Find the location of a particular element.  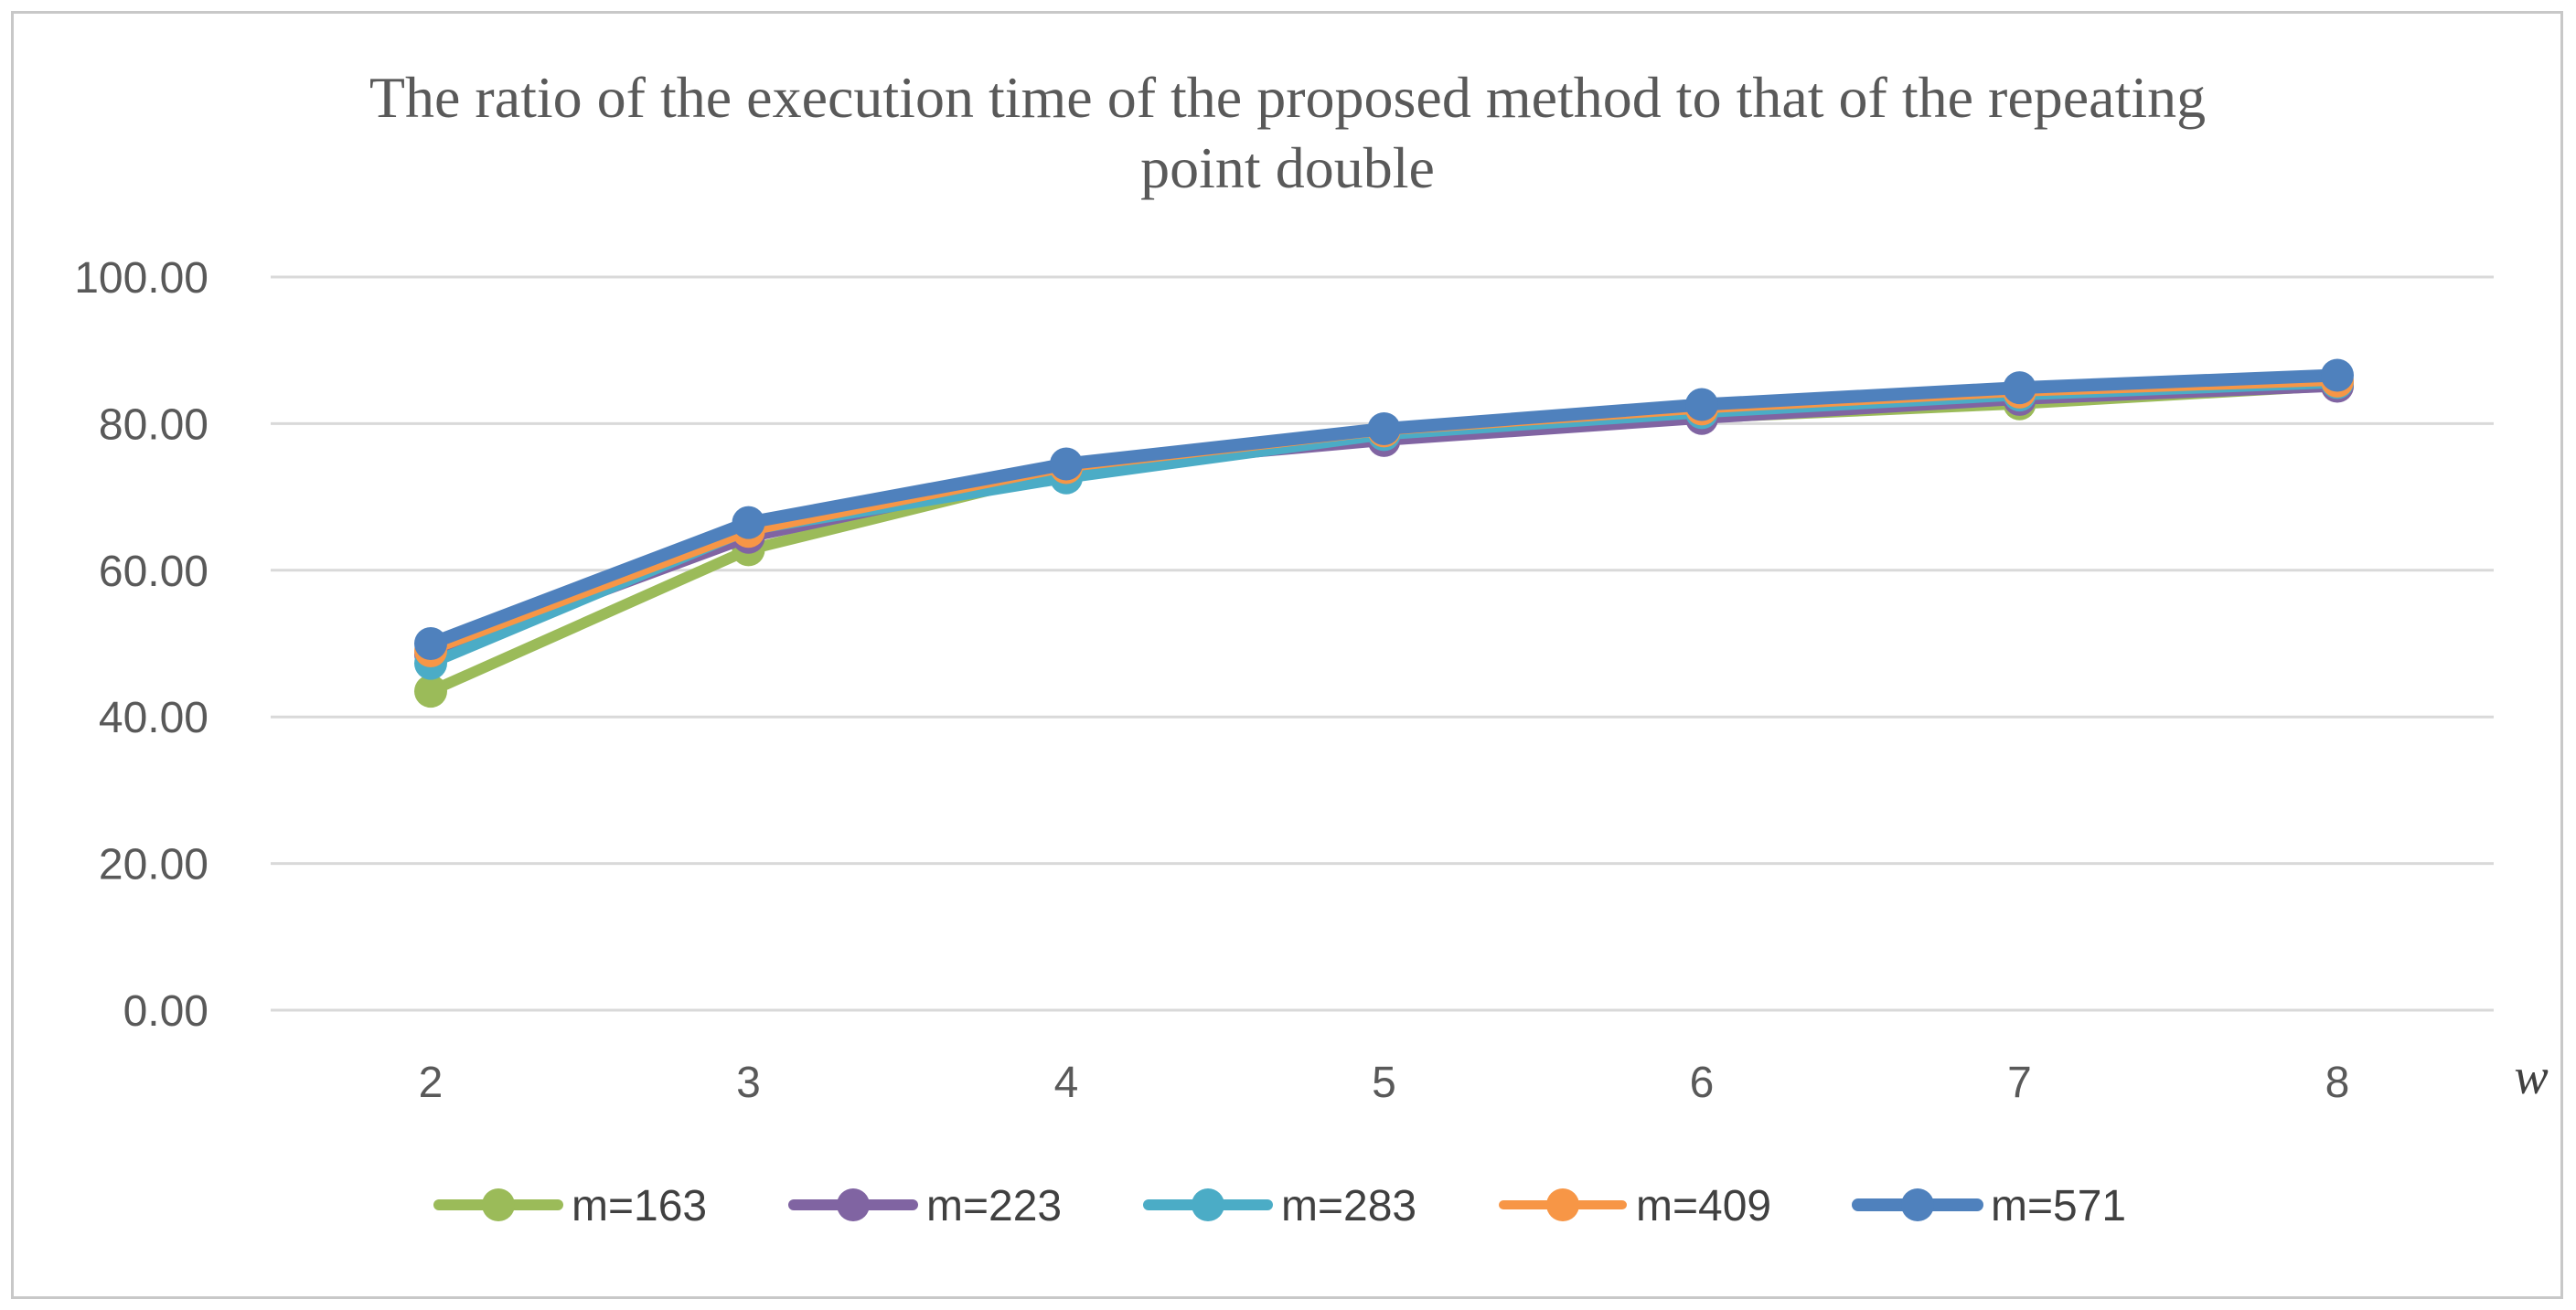

legend-label: m=163 is located at coordinates (639, 1206).